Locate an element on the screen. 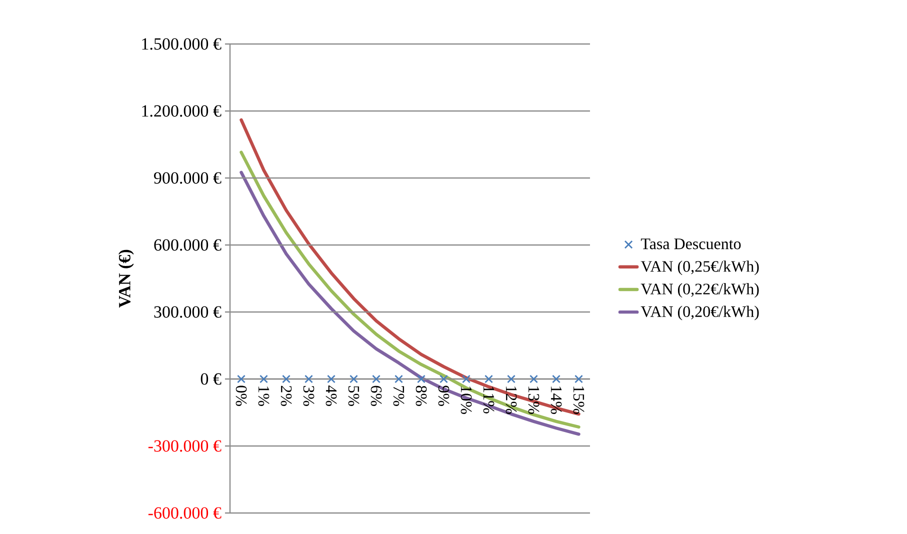 The width and height of the screenshot is (907, 534). y-tick-label: 1.200.000 € is located at coordinates (182, 111).